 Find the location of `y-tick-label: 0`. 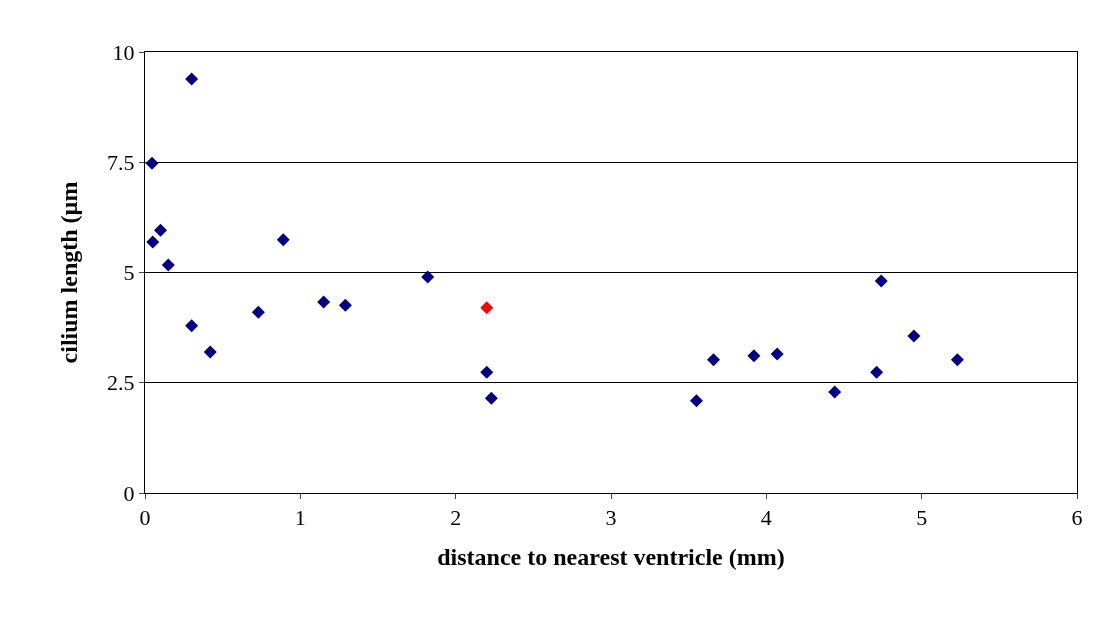

y-tick-label: 0 is located at coordinates (129, 493).